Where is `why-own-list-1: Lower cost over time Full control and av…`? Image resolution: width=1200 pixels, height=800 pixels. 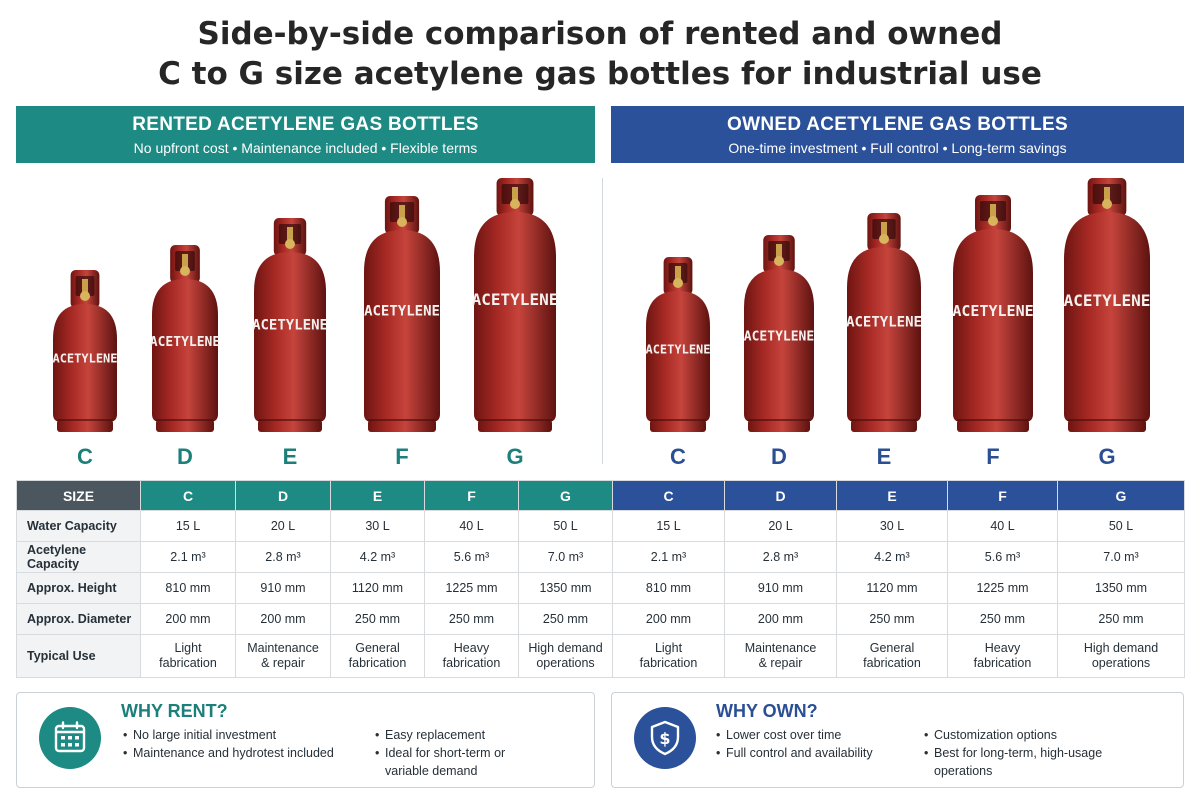
why-own-list-1: Lower cost over time Full control and av… is located at coordinates (811, 744).